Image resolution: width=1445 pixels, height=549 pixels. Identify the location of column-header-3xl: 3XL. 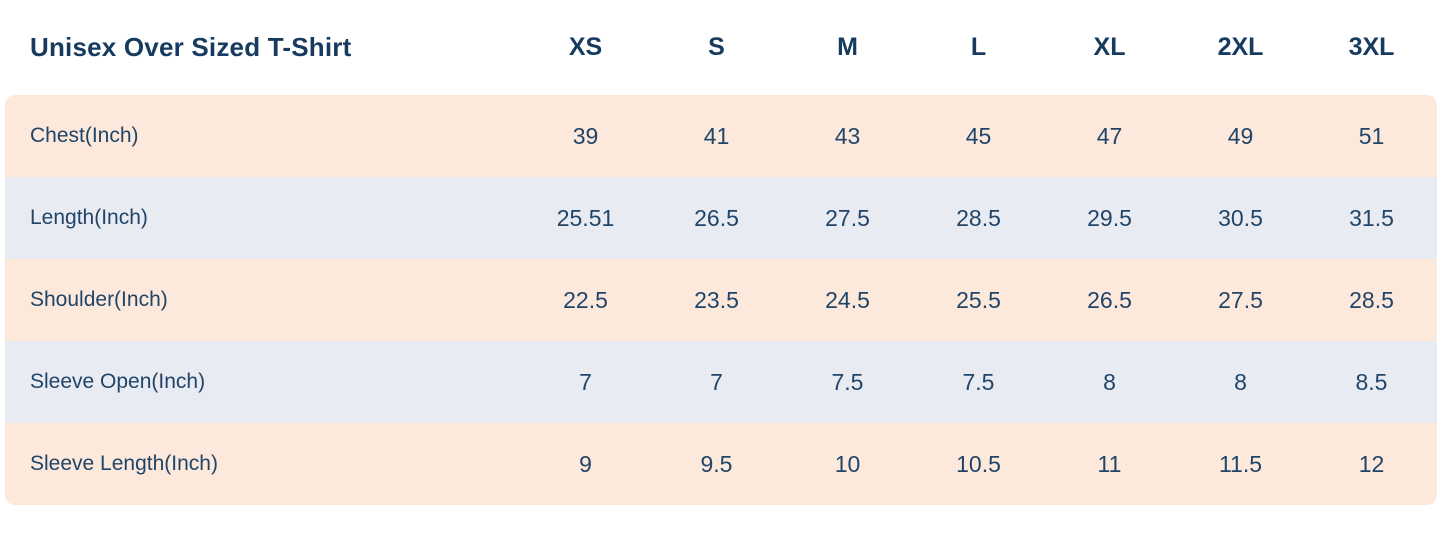
(1371, 47).